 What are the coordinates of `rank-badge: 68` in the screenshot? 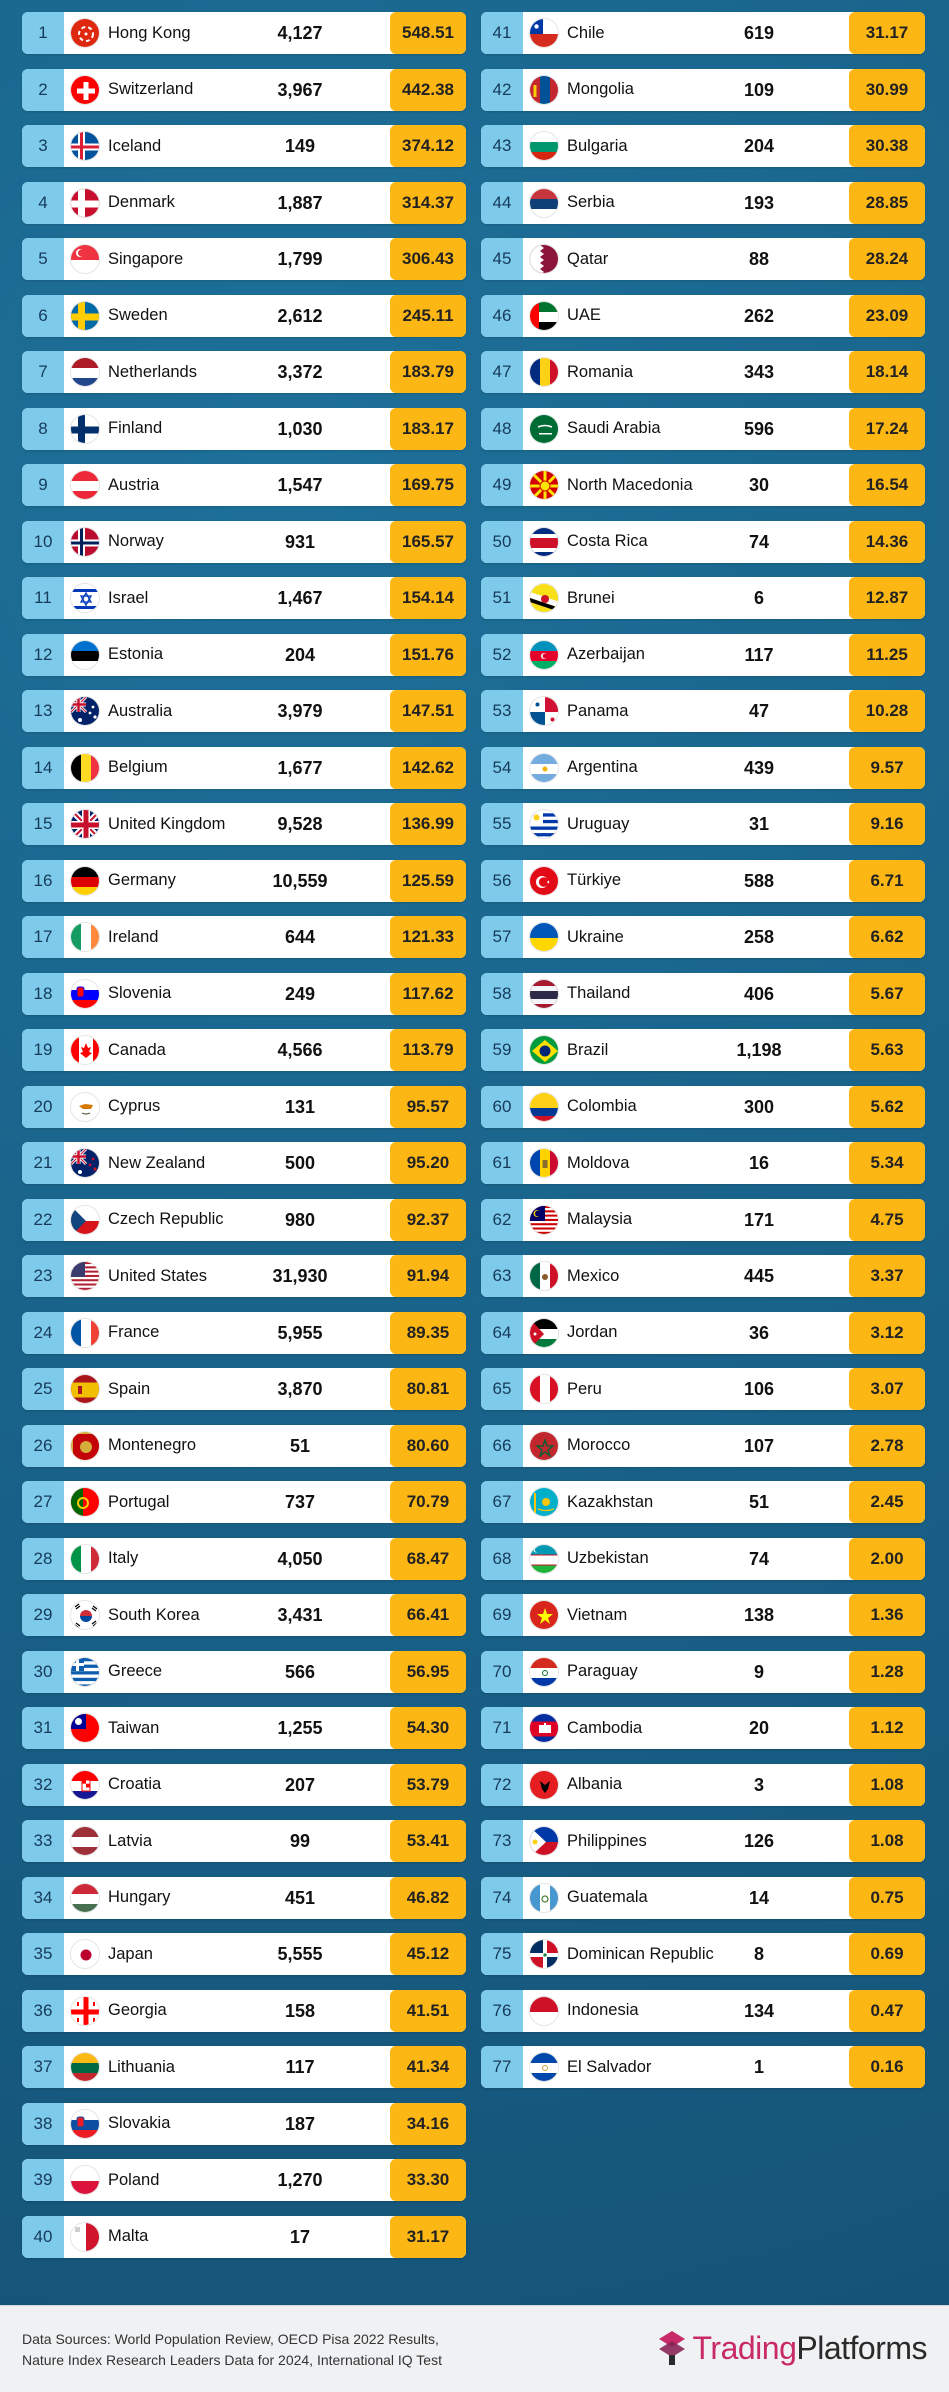 It's located at (502, 1558).